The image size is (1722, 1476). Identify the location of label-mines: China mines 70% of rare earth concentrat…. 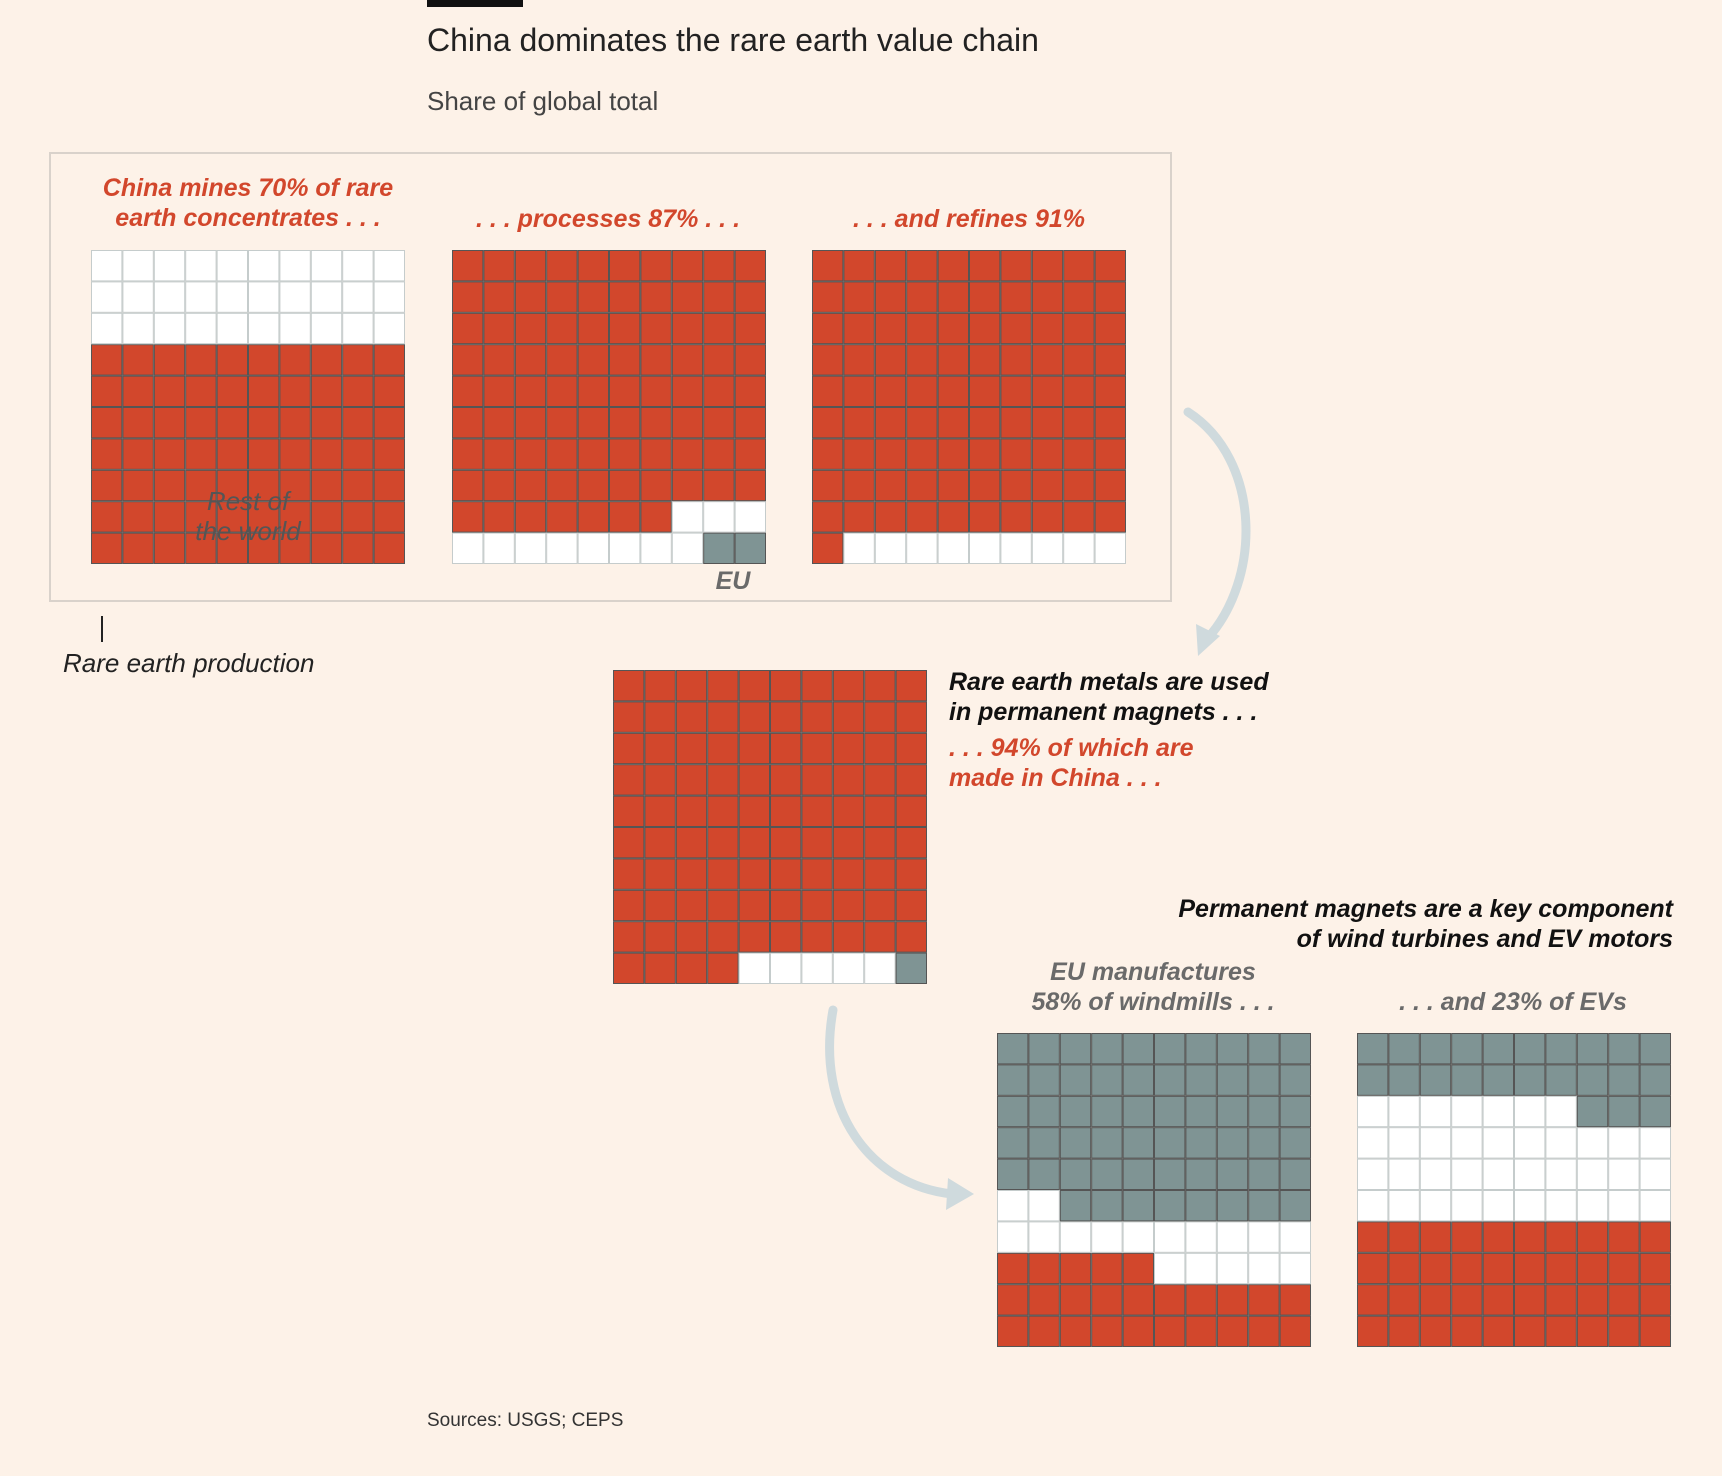
(248, 203).